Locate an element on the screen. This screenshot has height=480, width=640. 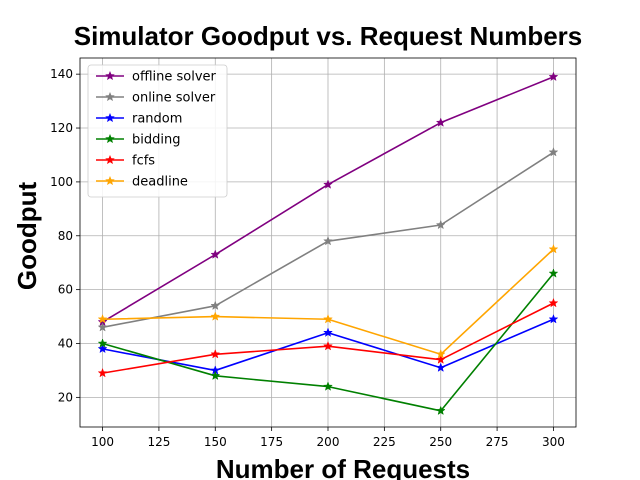
x-tick-label: 275 is located at coordinates (497, 442).